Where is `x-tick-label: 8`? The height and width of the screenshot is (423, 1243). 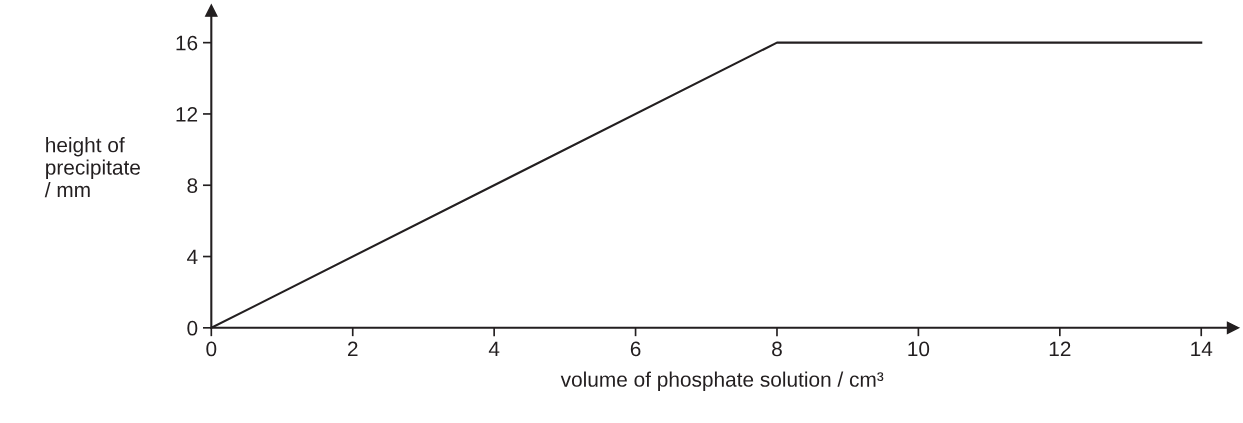
x-tick-label: 8 is located at coordinates (777, 349).